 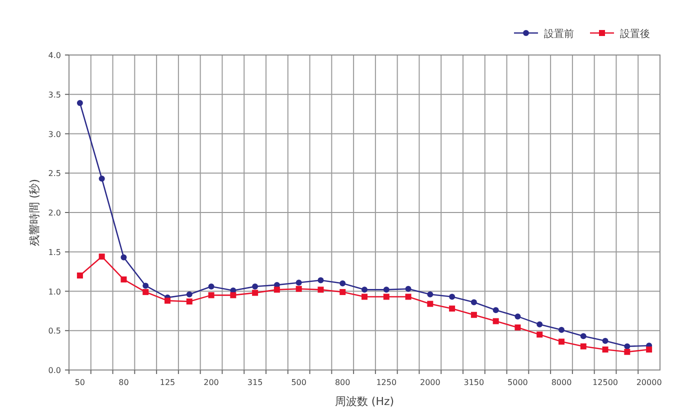 What do you see at coordinates (298, 382) in the screenshot?
I see `x-tick-label: 500` at bounding box center [298, 382].